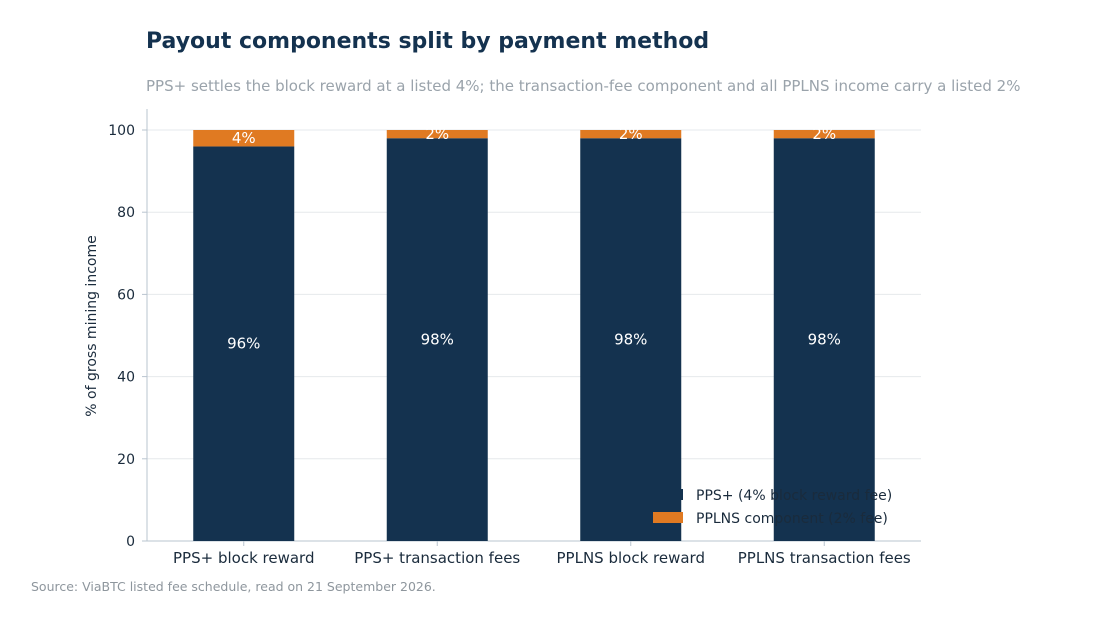  Describe the element at coordinates (792, 519) in the screenshot. I see `legend-label: PPLNS component (2% fee)` at that location.